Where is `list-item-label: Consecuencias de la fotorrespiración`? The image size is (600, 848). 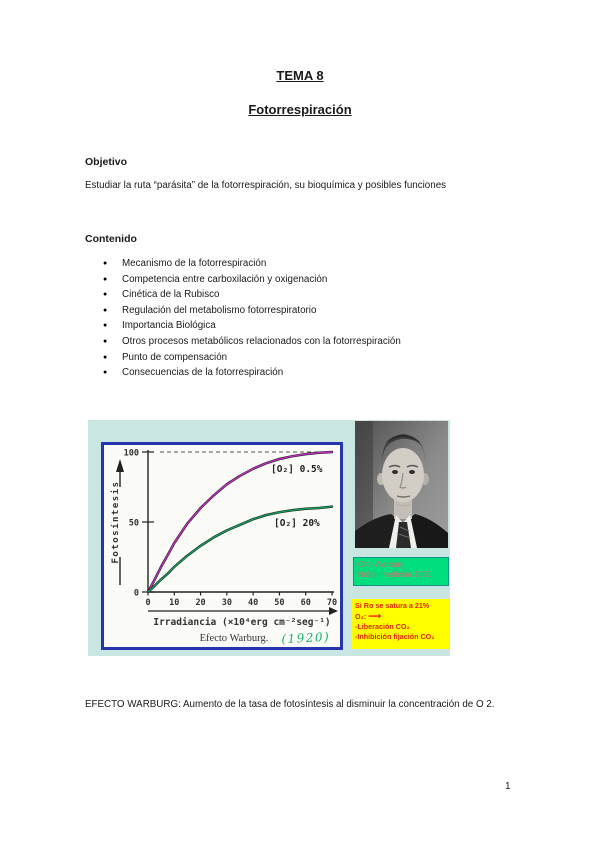 list-item-label: Consecuencias de la fotorrespiración is located at coordinates (203, 373).